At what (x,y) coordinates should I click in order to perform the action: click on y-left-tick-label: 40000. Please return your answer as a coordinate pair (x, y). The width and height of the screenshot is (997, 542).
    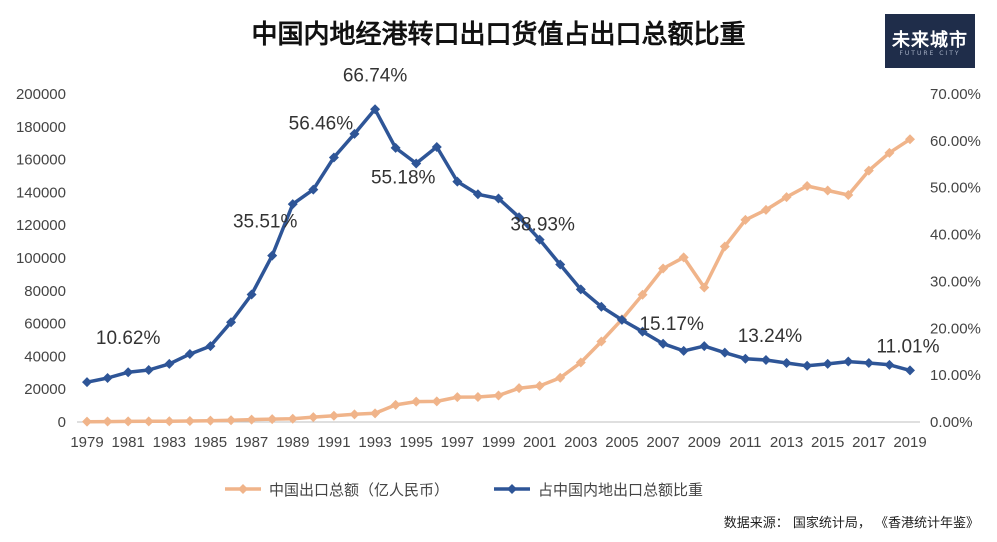
    Looking at the image, I should click on (45, 356).